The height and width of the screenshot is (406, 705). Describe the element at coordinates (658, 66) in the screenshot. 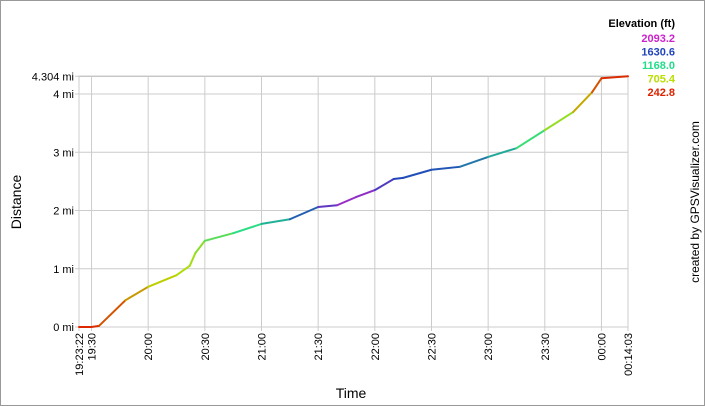

I see `legend-value: 1168.0` at that location.